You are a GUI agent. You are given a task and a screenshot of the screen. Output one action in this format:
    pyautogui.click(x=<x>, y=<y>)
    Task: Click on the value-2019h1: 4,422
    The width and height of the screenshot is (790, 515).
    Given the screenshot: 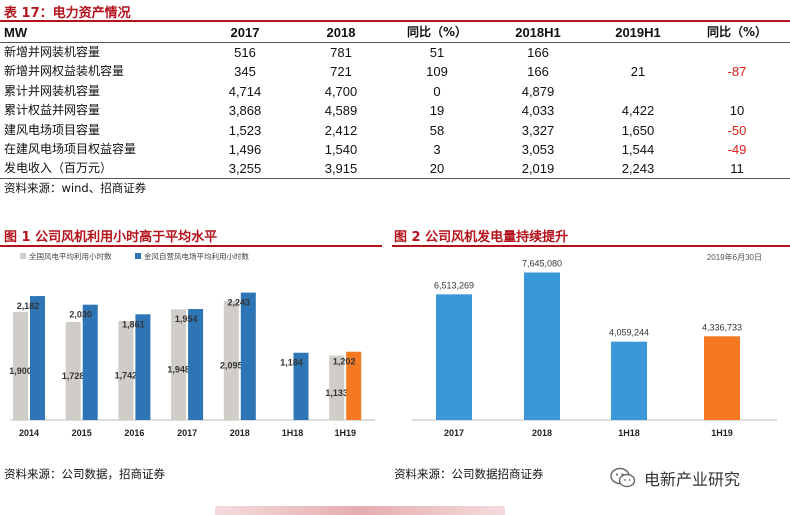 What is the action you would take?
    pyautogui.click(x=638, y=111)
    